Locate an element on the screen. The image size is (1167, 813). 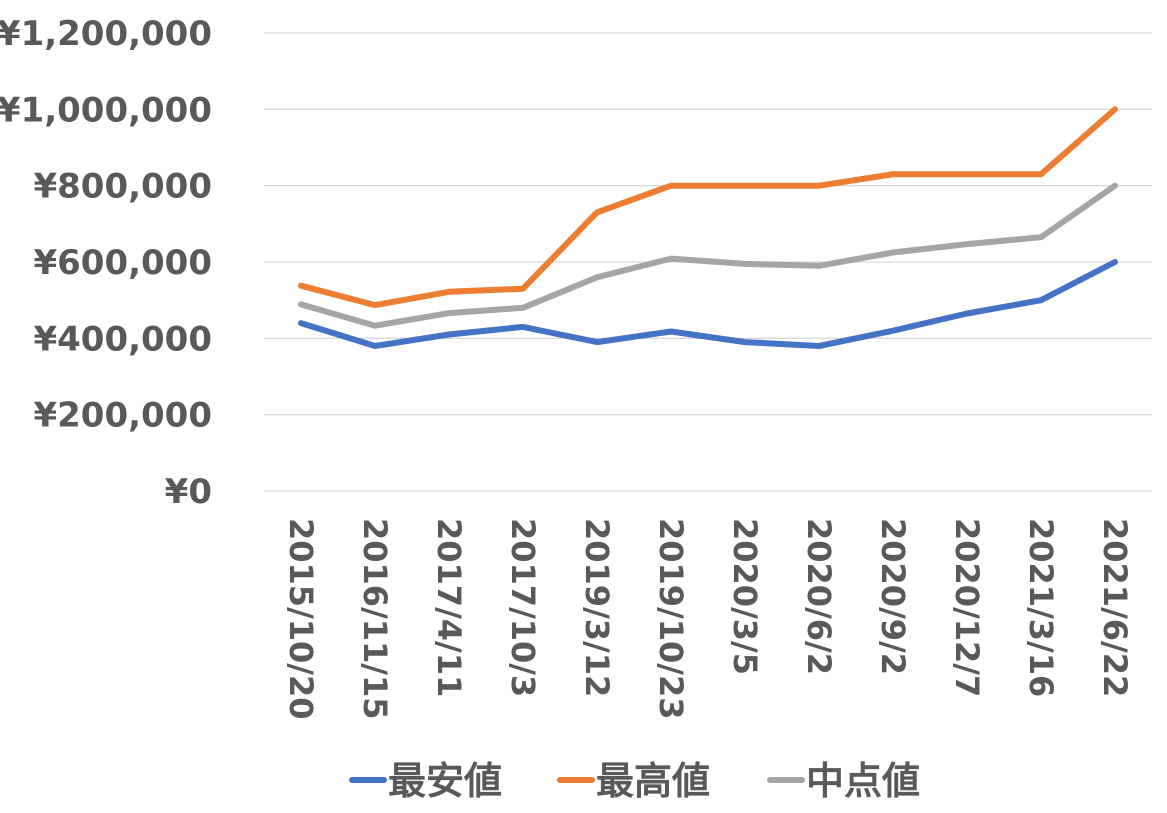
x-tick-label: 2021/3/16 is located at coordinates (1041, 607).